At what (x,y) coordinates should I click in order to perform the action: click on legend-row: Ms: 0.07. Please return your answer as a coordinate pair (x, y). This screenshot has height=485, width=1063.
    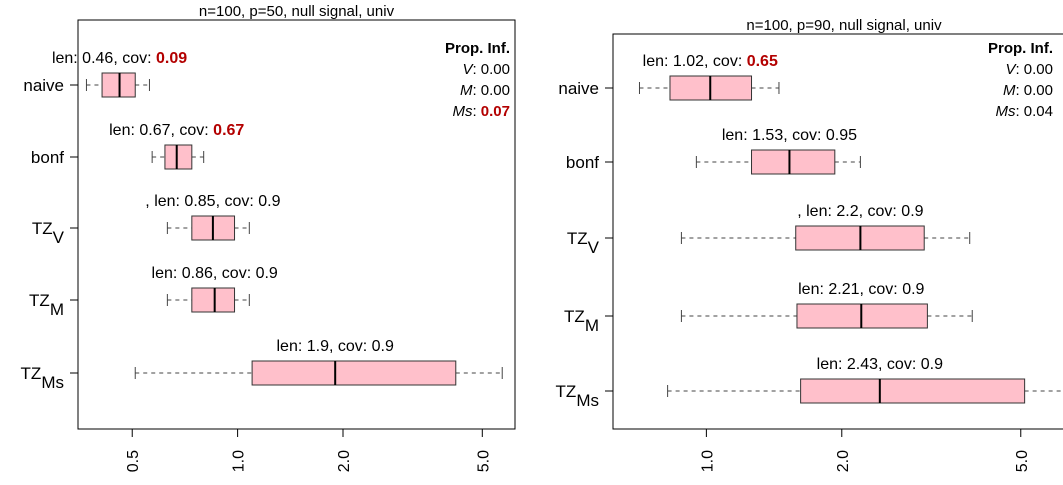
    Looking at the image, I should click on (481, 111).